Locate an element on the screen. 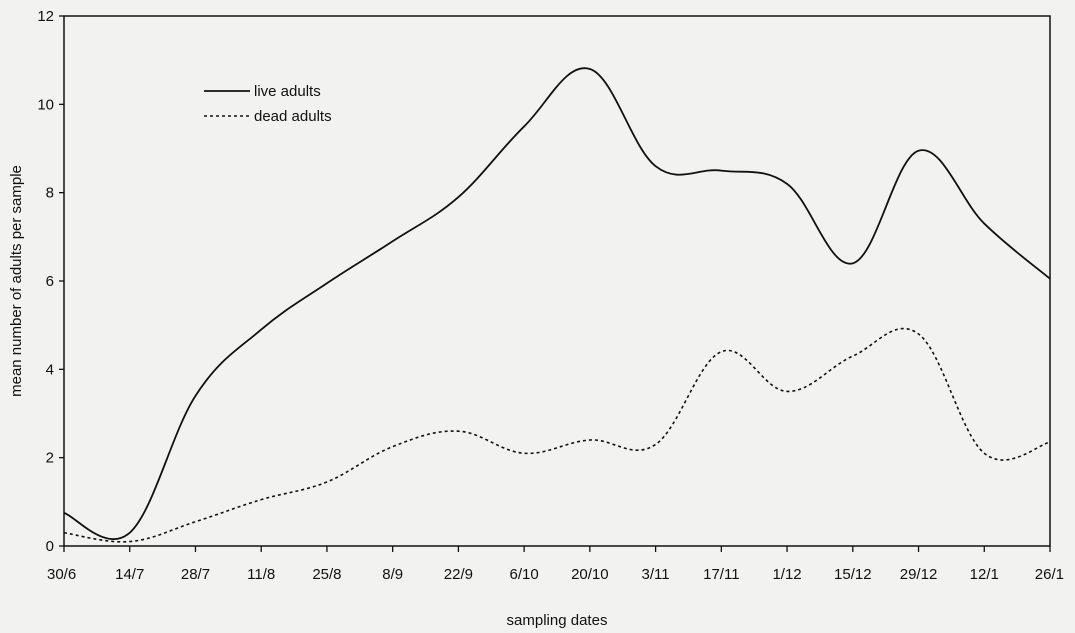  x-tick-label: 15/12 is located at coordinates (853, 574).